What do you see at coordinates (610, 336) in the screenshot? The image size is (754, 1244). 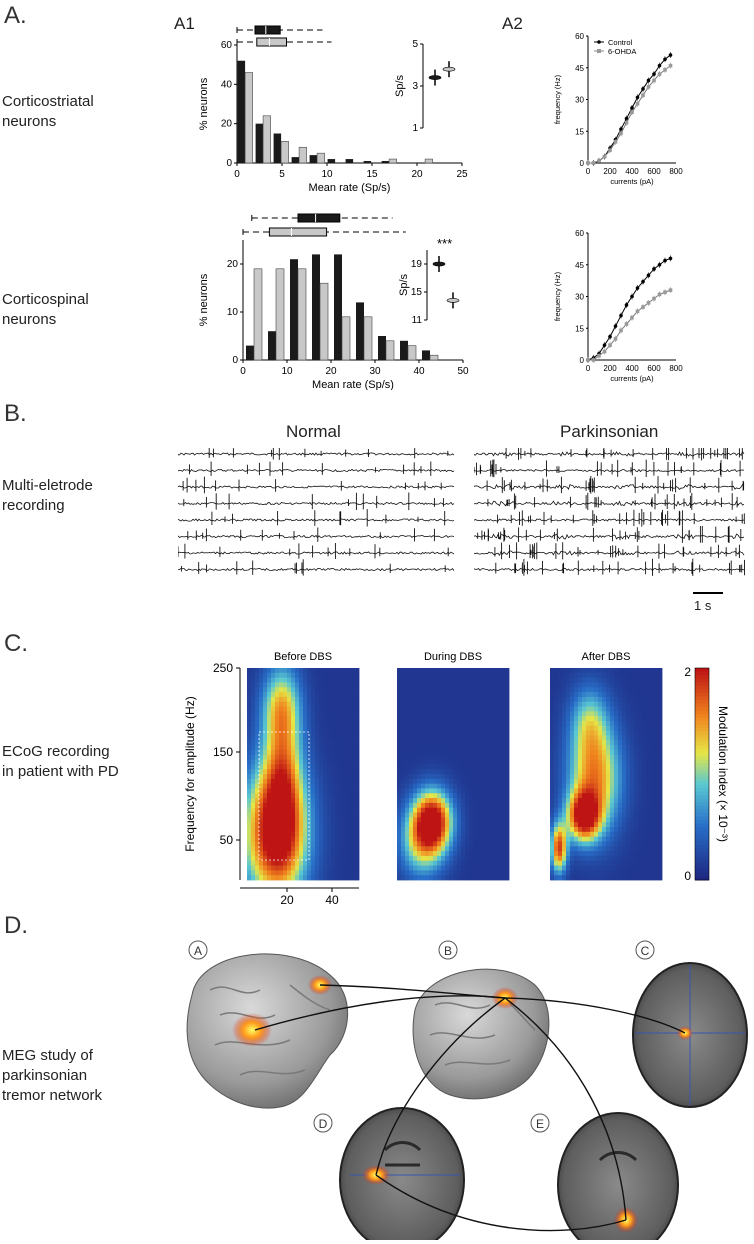 I see `data-point-control` at bounding box center [610, 336].